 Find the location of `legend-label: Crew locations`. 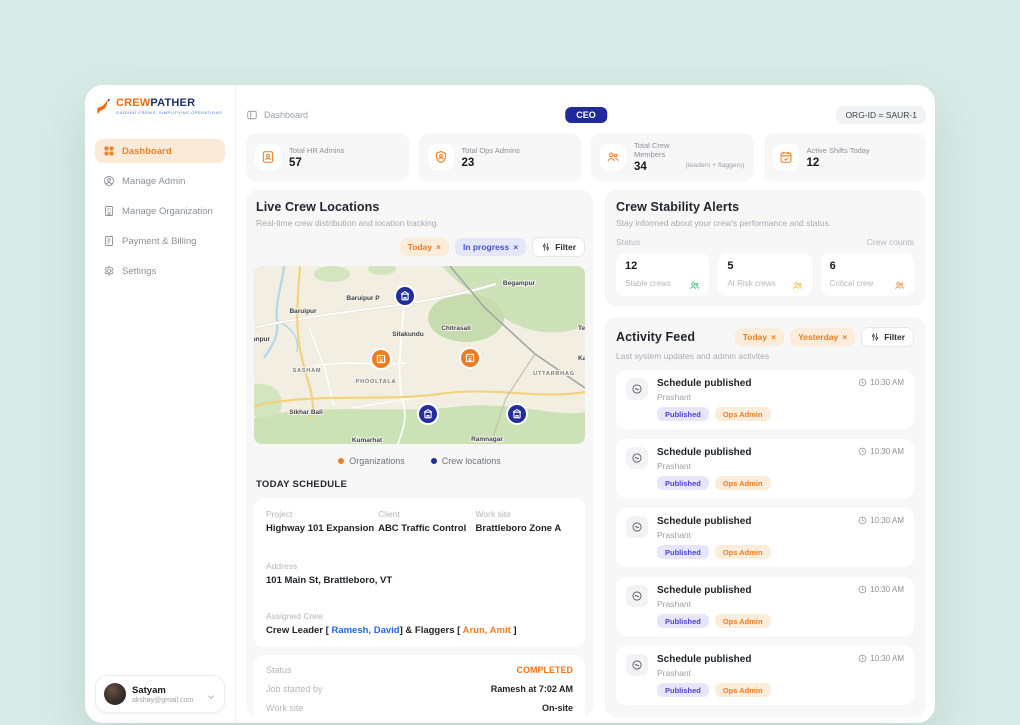

legend-label: Crew locations is located at coordinates (471, 461).